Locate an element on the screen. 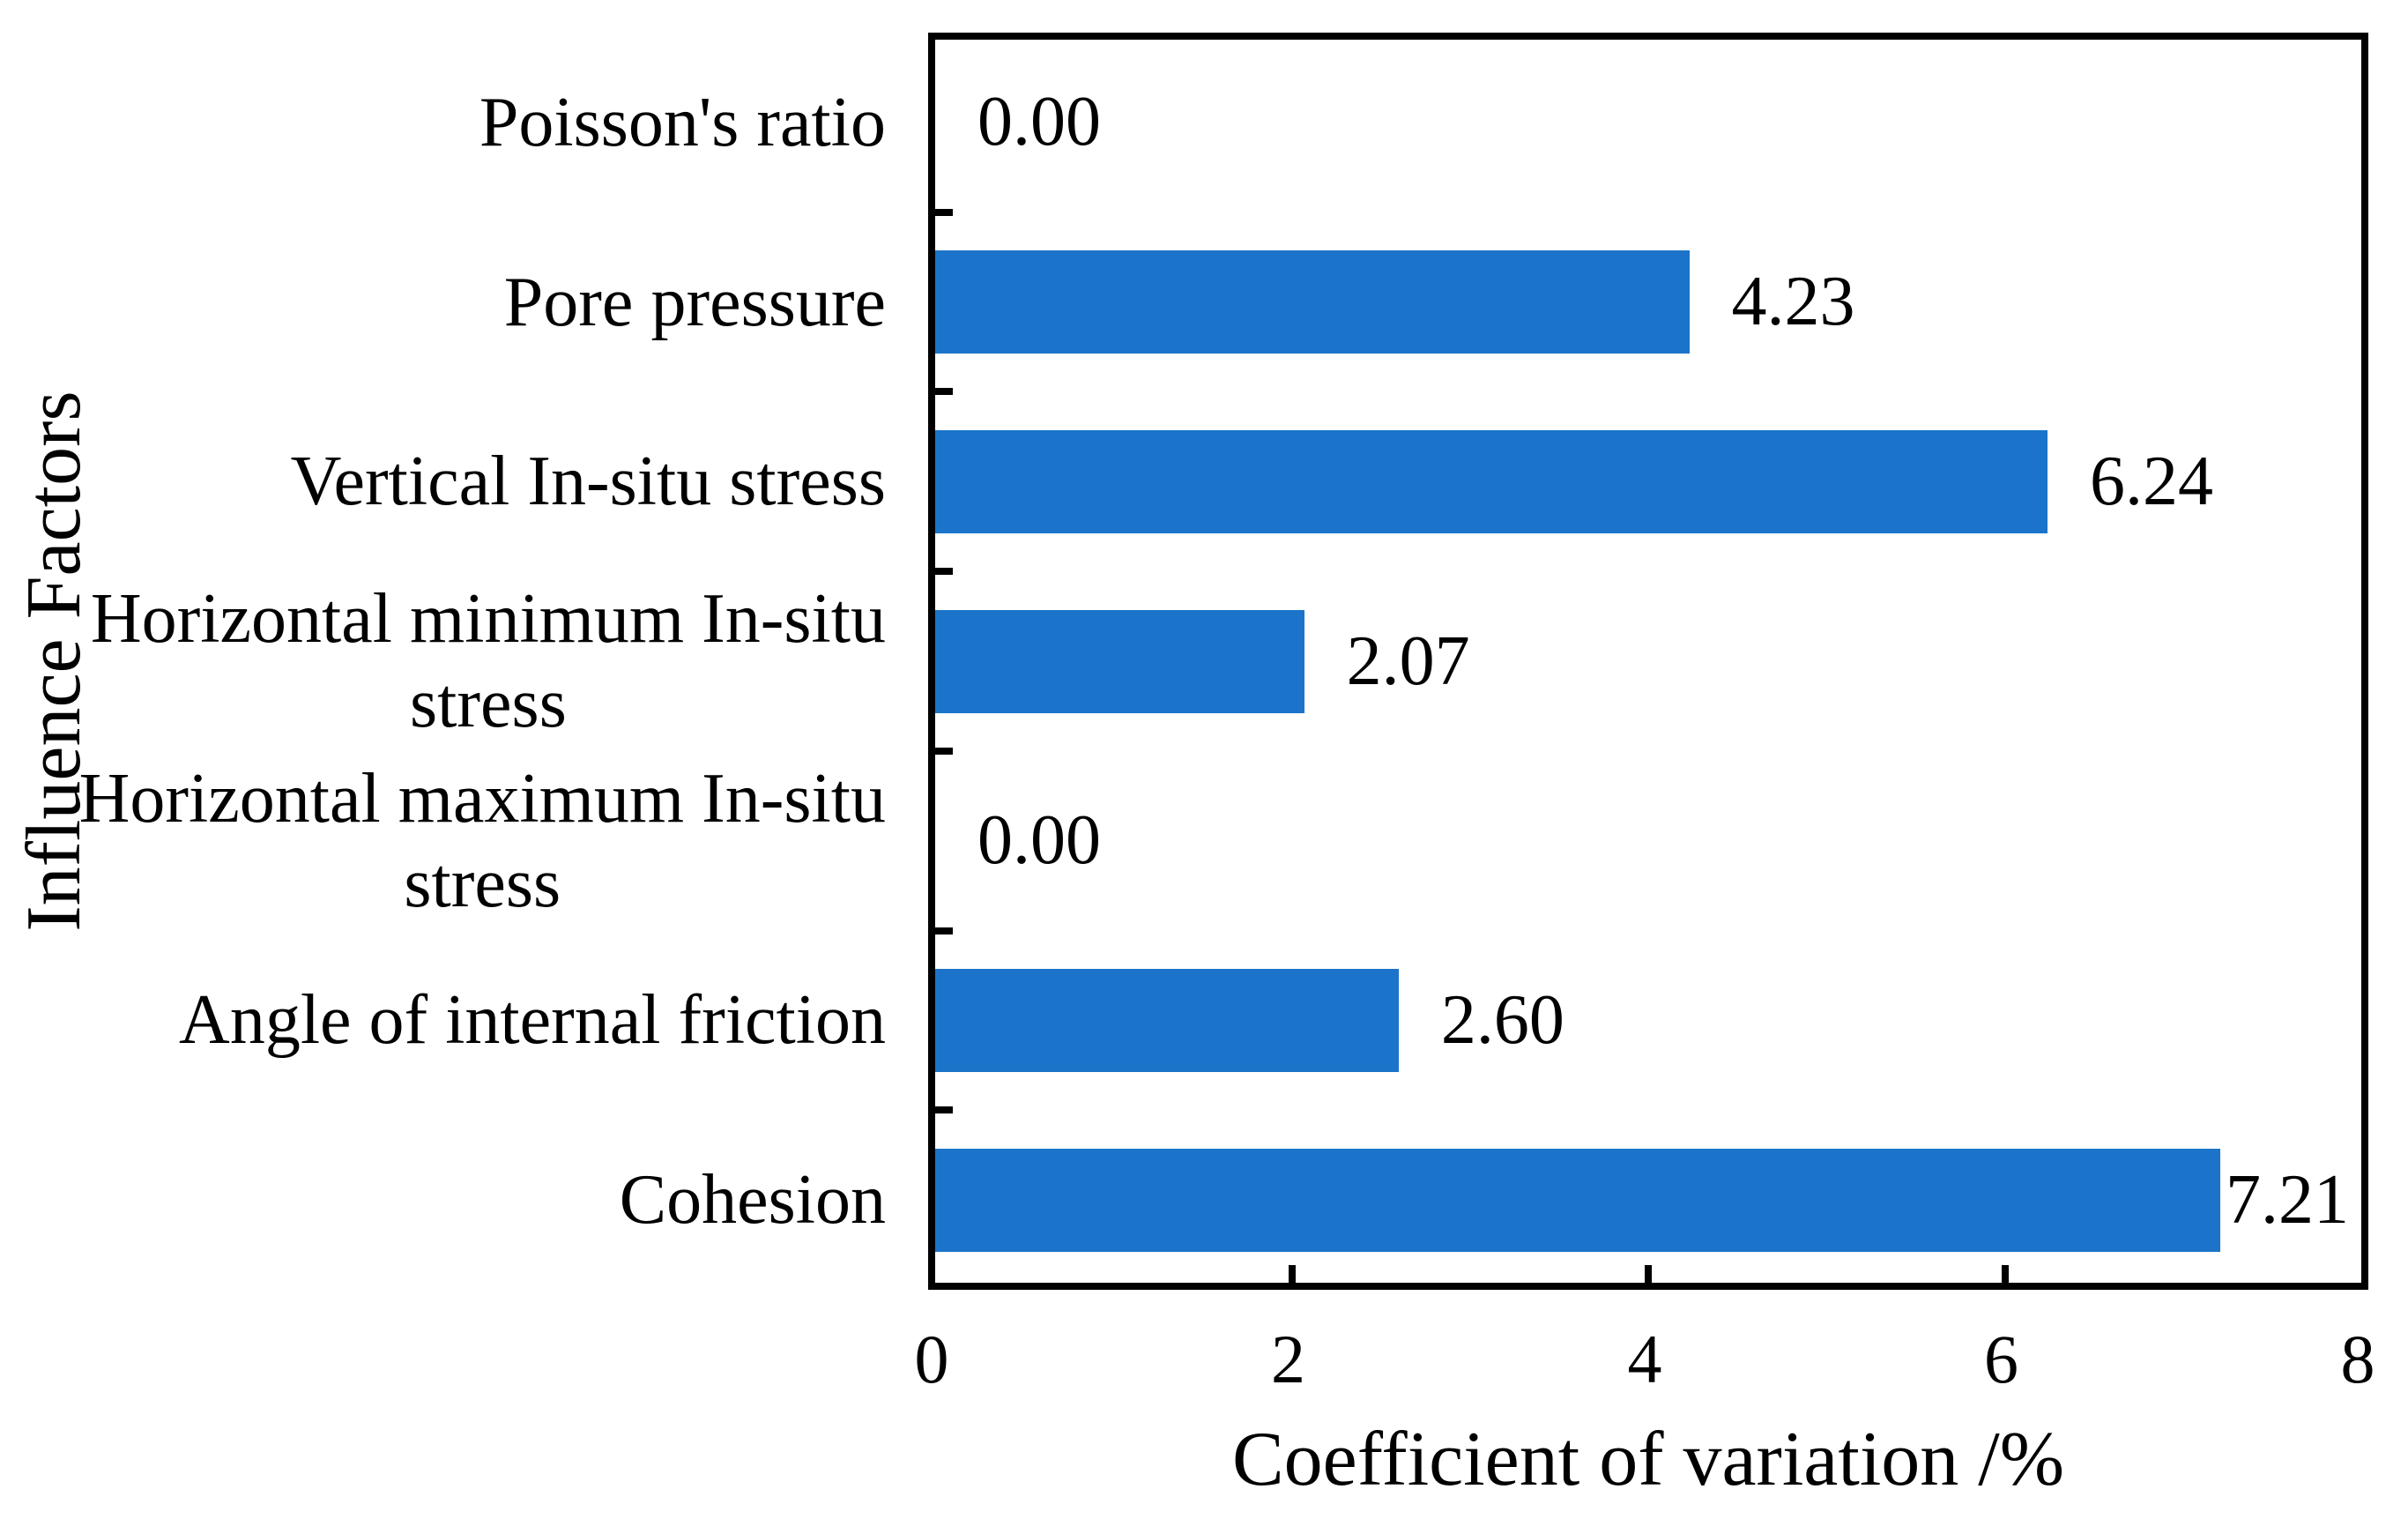 Image resolution: width=2408 pixels, height=1519 pixels. value-label-0: 0.00 is located at coordinates (1039, 122).